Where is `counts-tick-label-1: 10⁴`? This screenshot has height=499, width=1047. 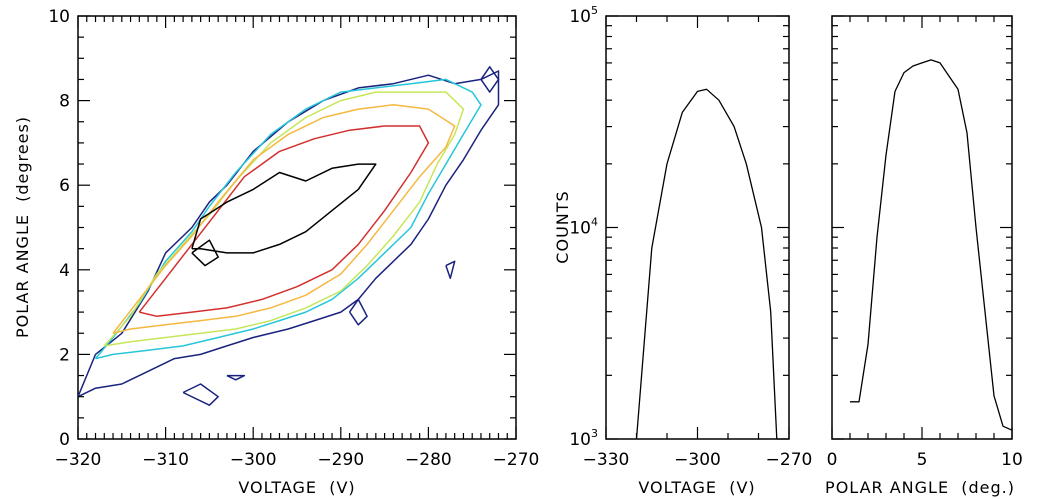
counts-tick-label-1: 10⁴ is located at coordinates (583, 227).